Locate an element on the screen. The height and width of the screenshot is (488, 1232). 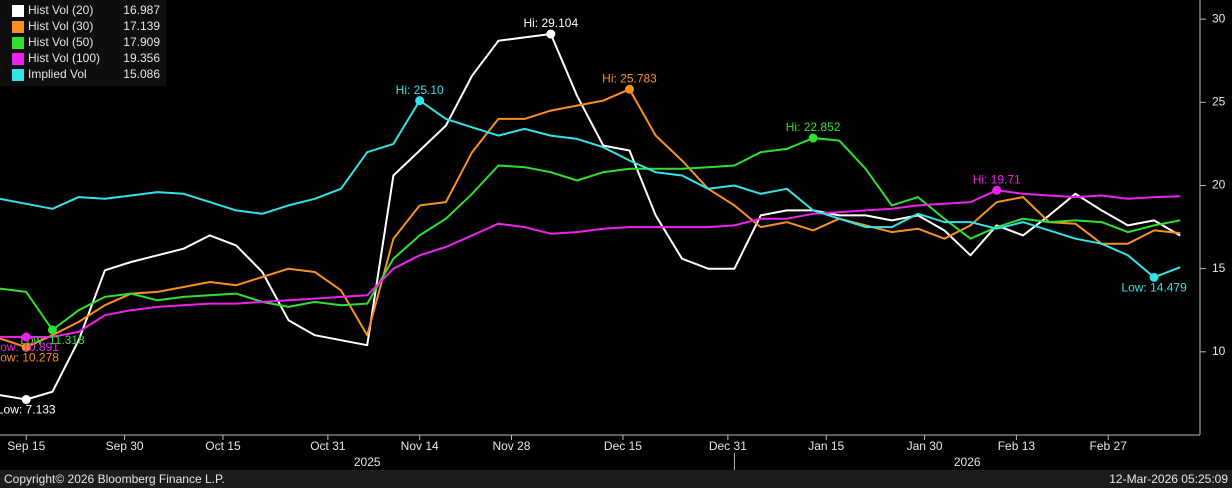
legend-label: Hist Vol (100) is located at coordinates (64, 58).